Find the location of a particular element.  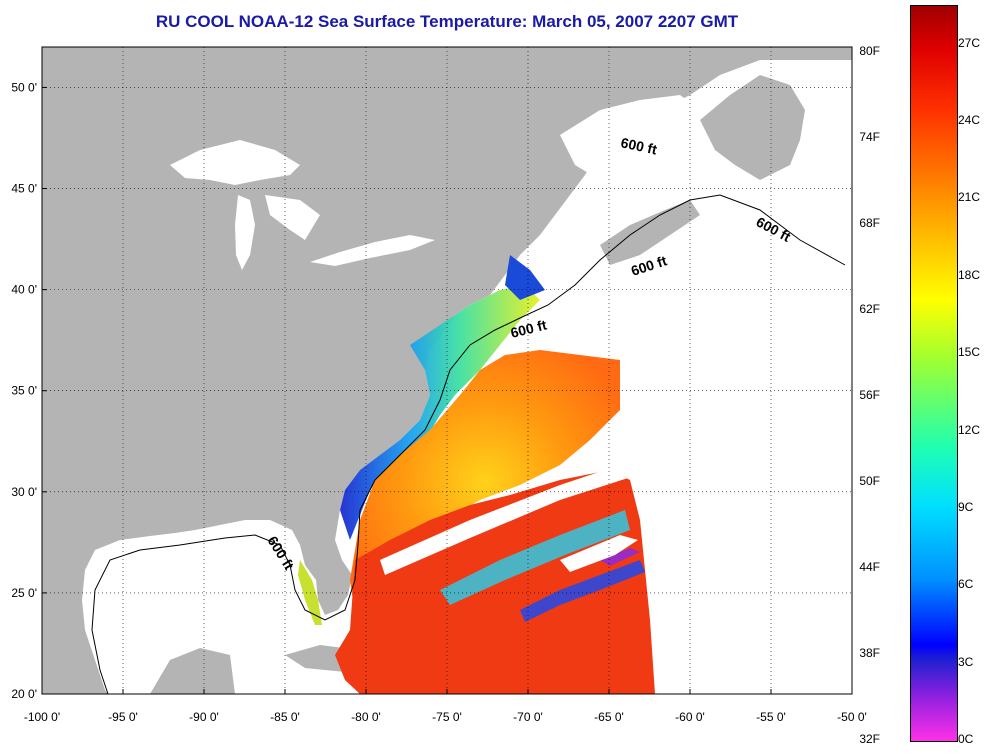

lat-tick-label: 35 0' is located at coordinates (24, 391).